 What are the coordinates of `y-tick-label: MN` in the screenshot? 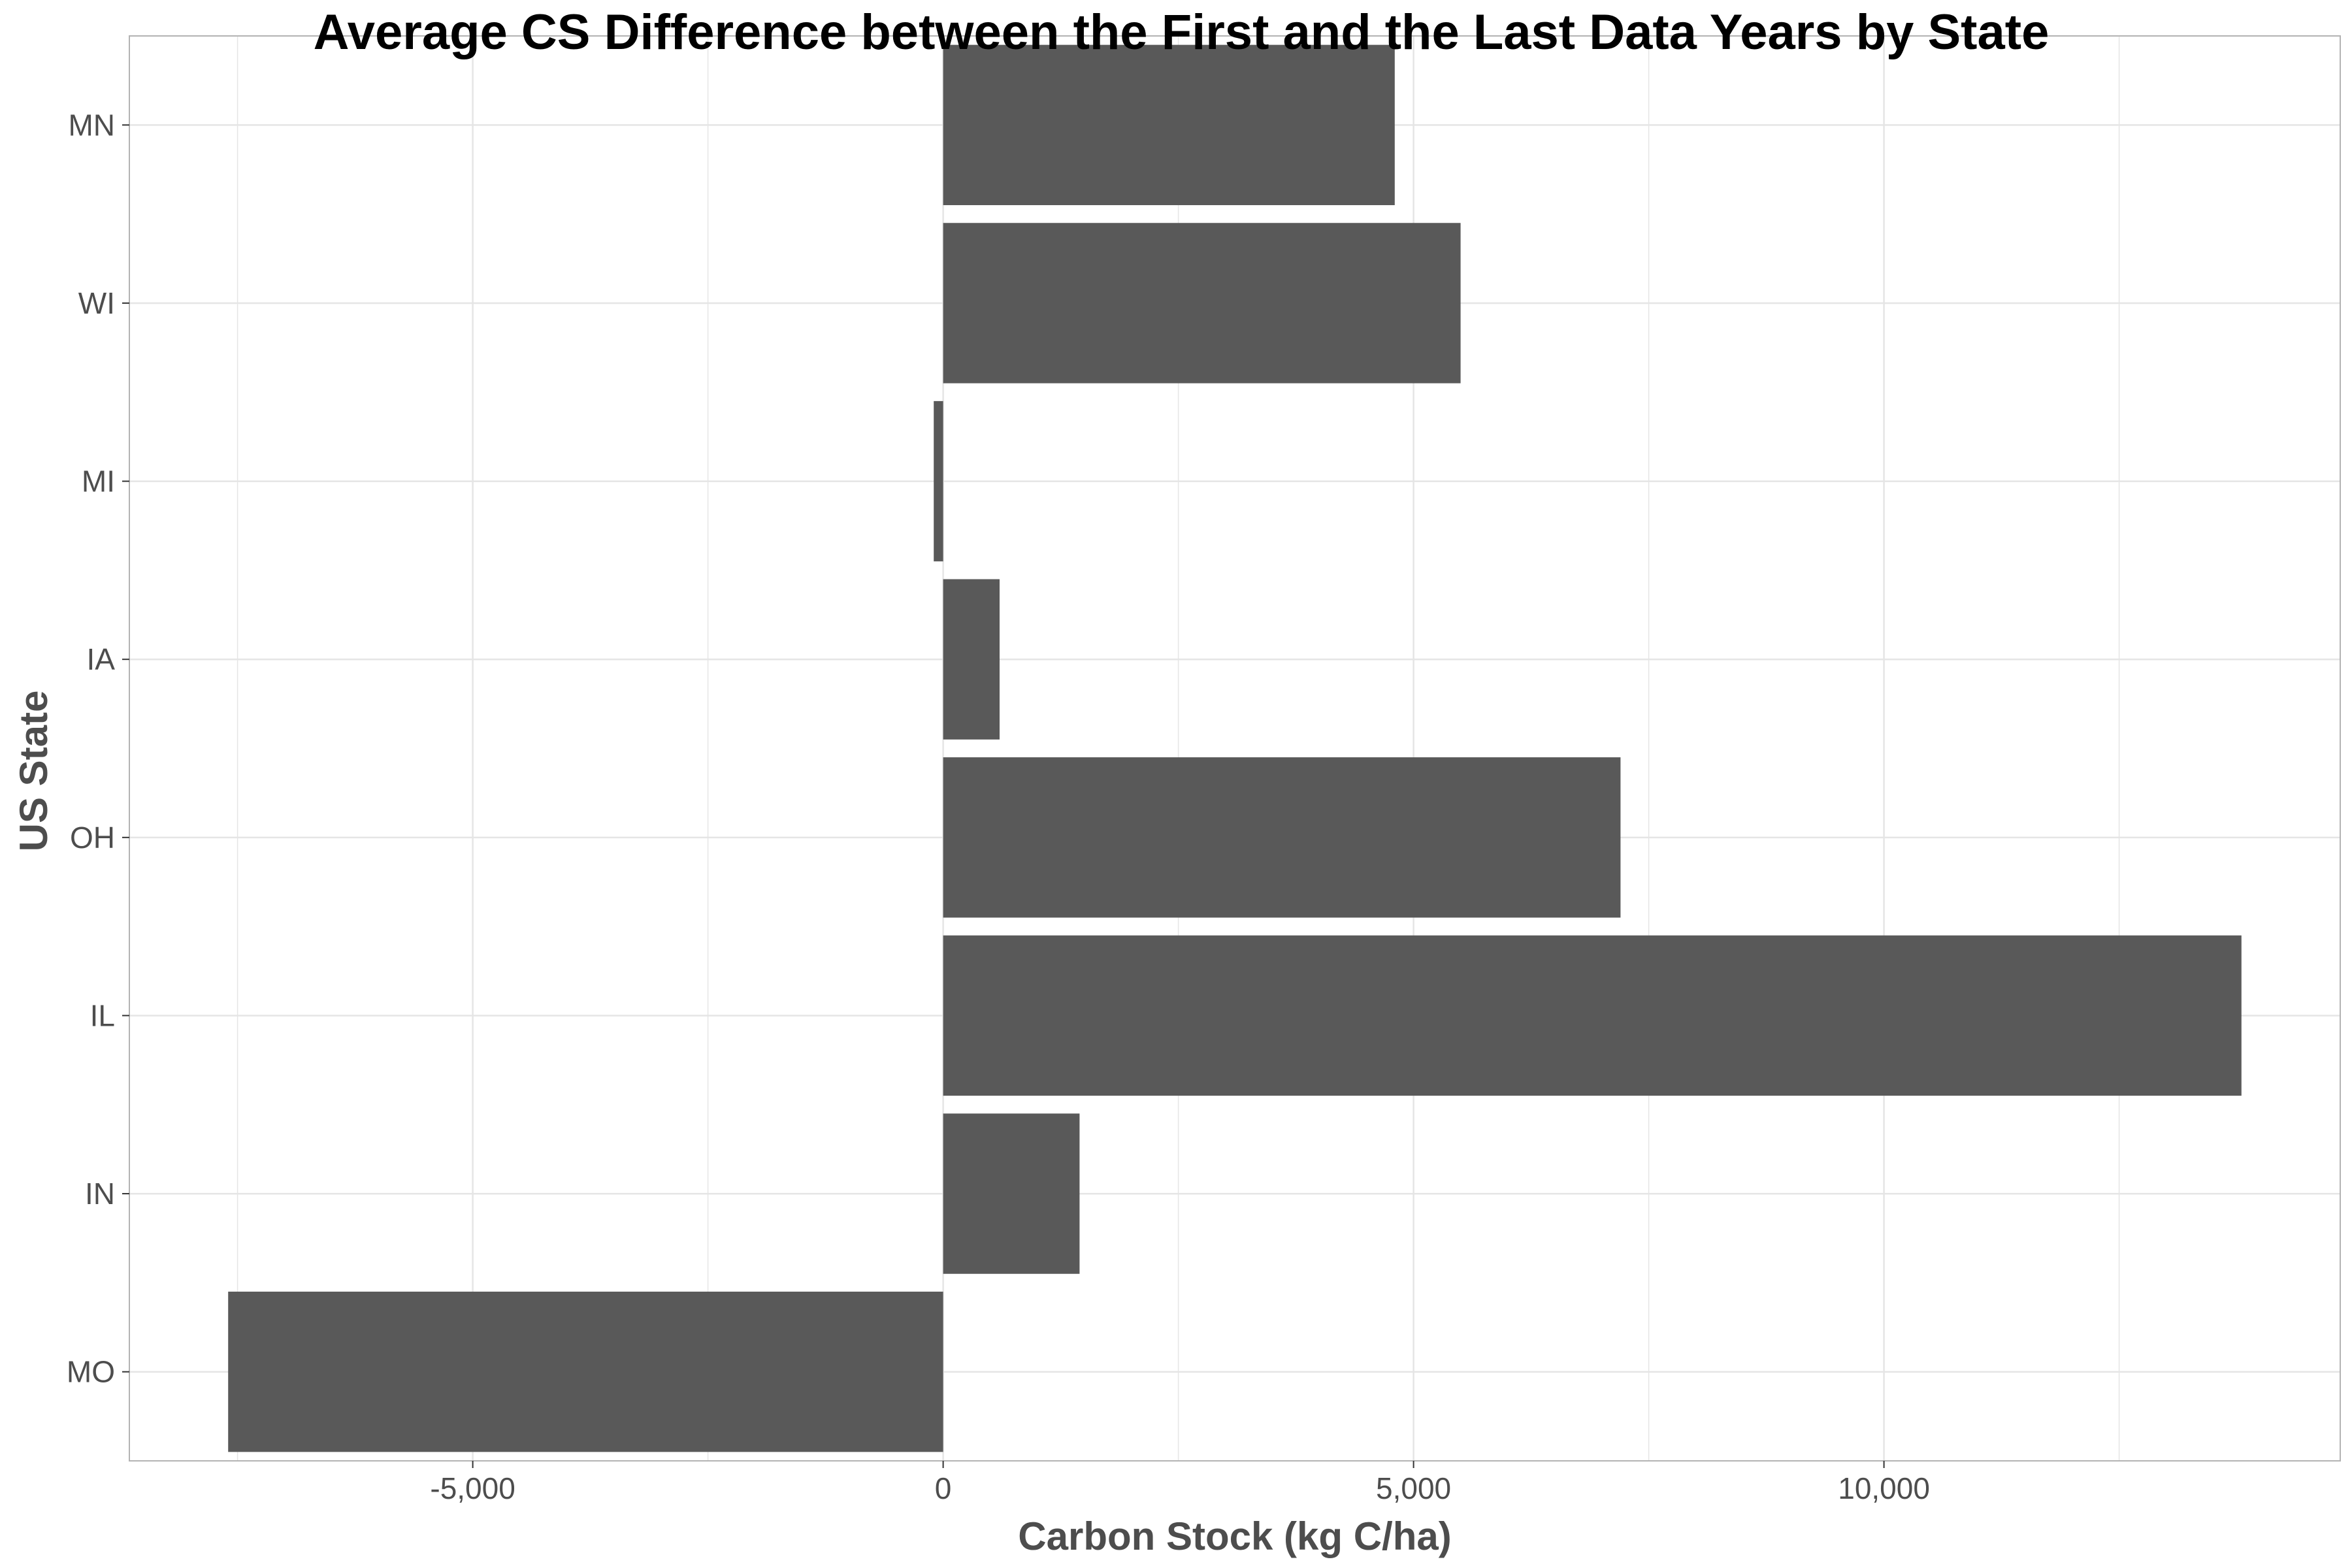 It's located at (91, 125).